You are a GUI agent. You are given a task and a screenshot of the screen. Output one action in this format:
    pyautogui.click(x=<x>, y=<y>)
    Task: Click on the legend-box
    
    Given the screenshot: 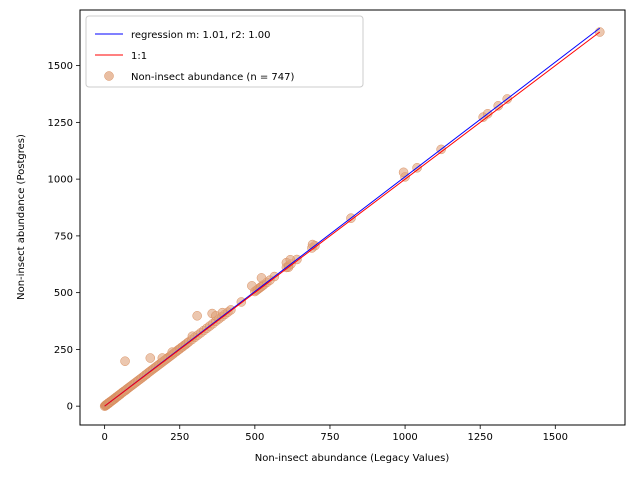 What is the action you would take?
    pyautogui.click(x=224, y=51)
    